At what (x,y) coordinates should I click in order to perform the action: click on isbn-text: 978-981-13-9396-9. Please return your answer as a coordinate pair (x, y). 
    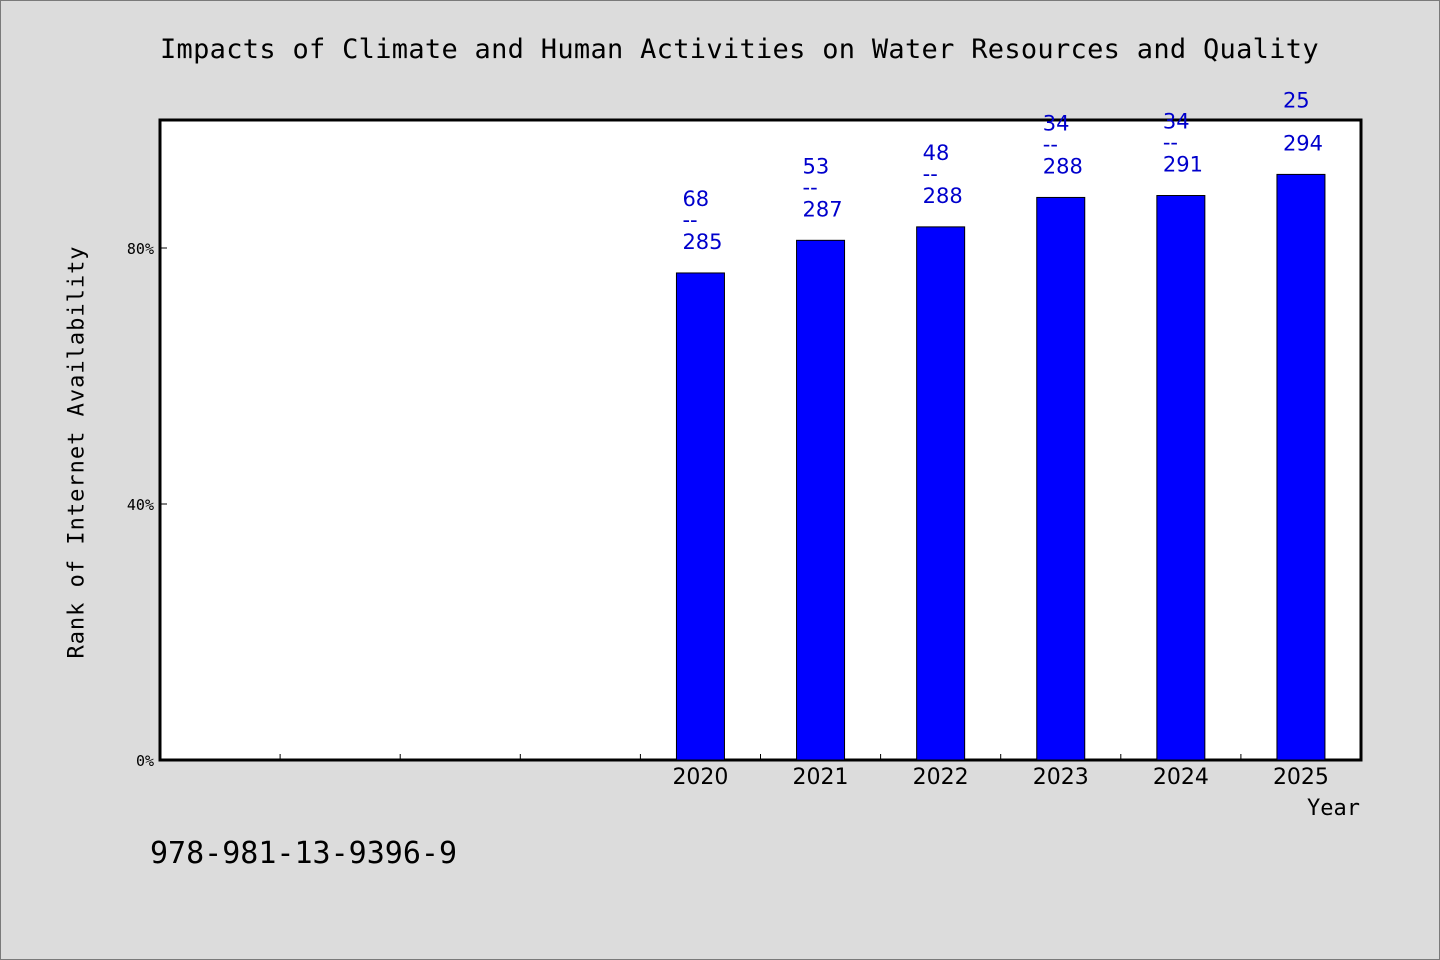
    Looking at the image, I should click on (304, 853).